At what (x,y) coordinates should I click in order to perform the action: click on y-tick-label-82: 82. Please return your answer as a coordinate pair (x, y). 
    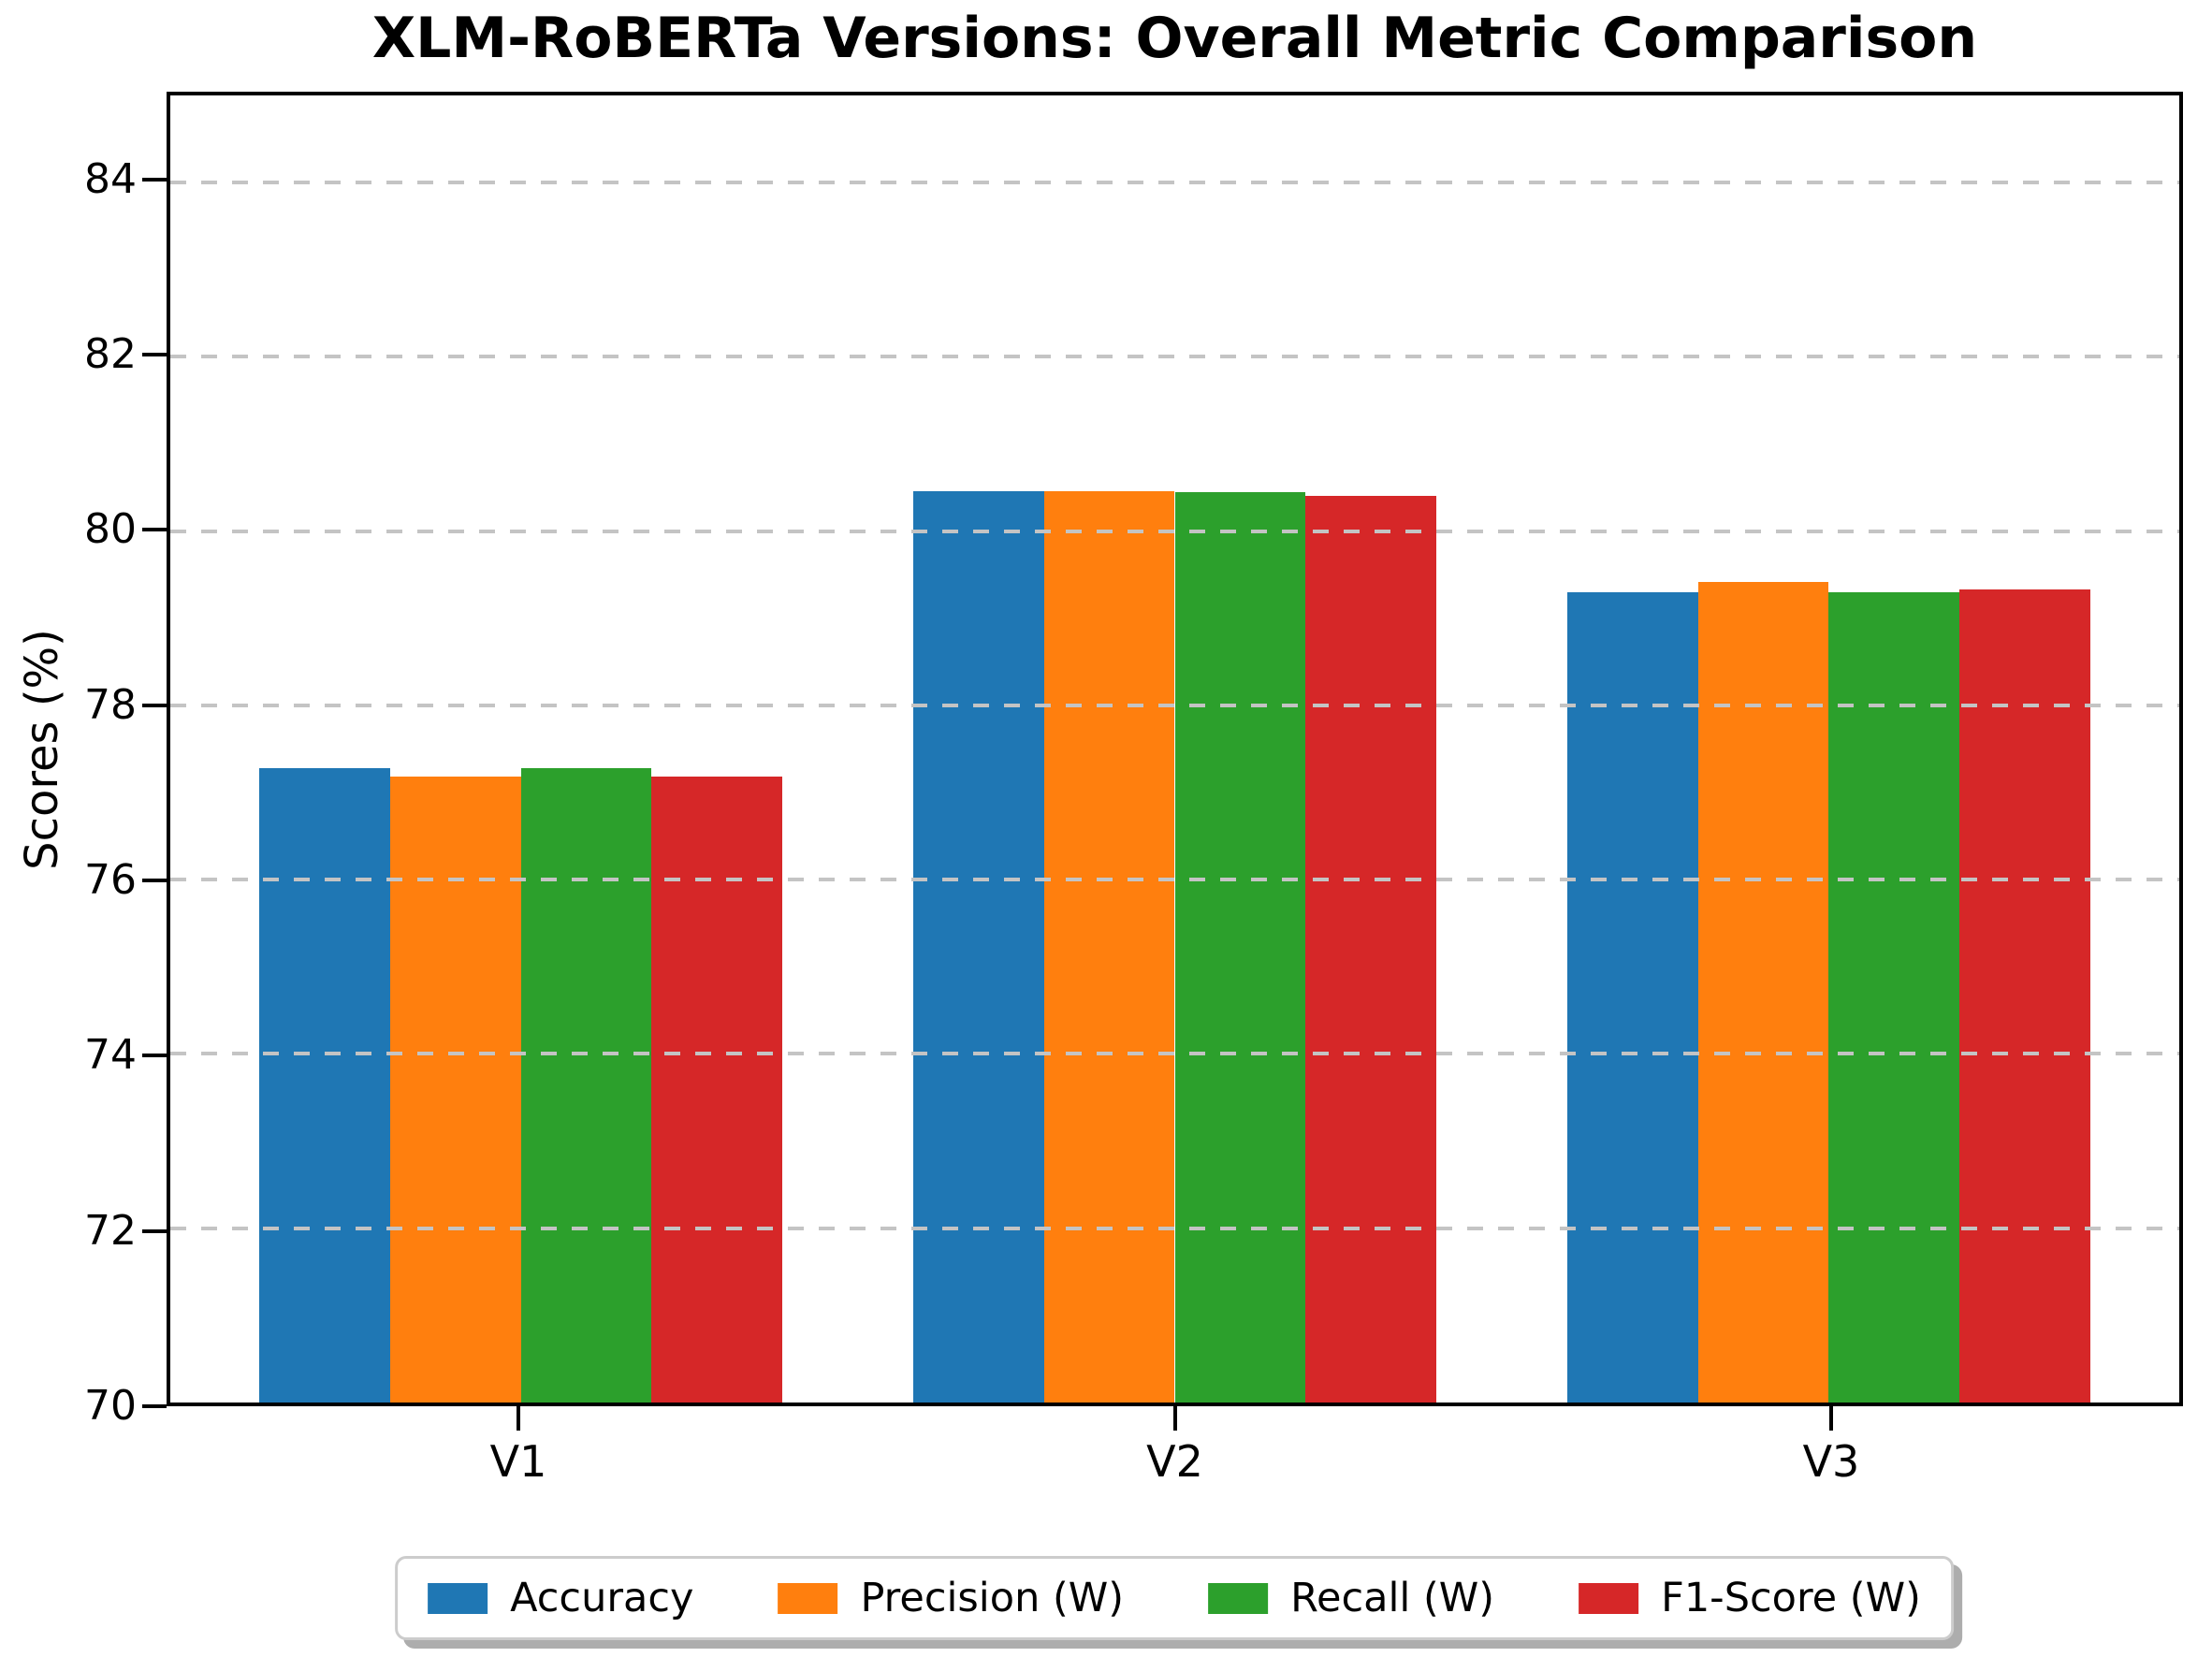
    Looking at the image, I should click on (110, 354).